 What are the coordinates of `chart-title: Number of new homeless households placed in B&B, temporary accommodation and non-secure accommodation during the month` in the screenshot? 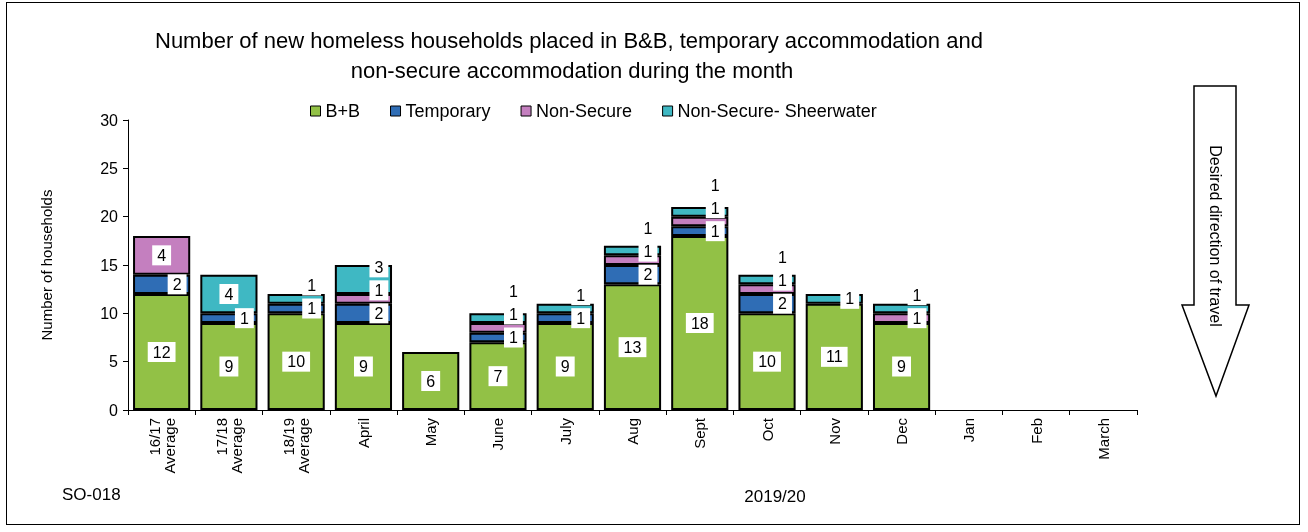 It's located at (572, 55).